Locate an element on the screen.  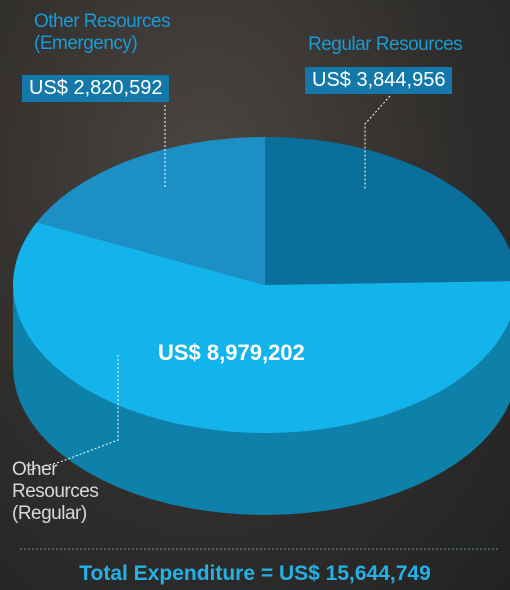
category-label: Other Resources (Emergency) is located at coordinates (102, 32).